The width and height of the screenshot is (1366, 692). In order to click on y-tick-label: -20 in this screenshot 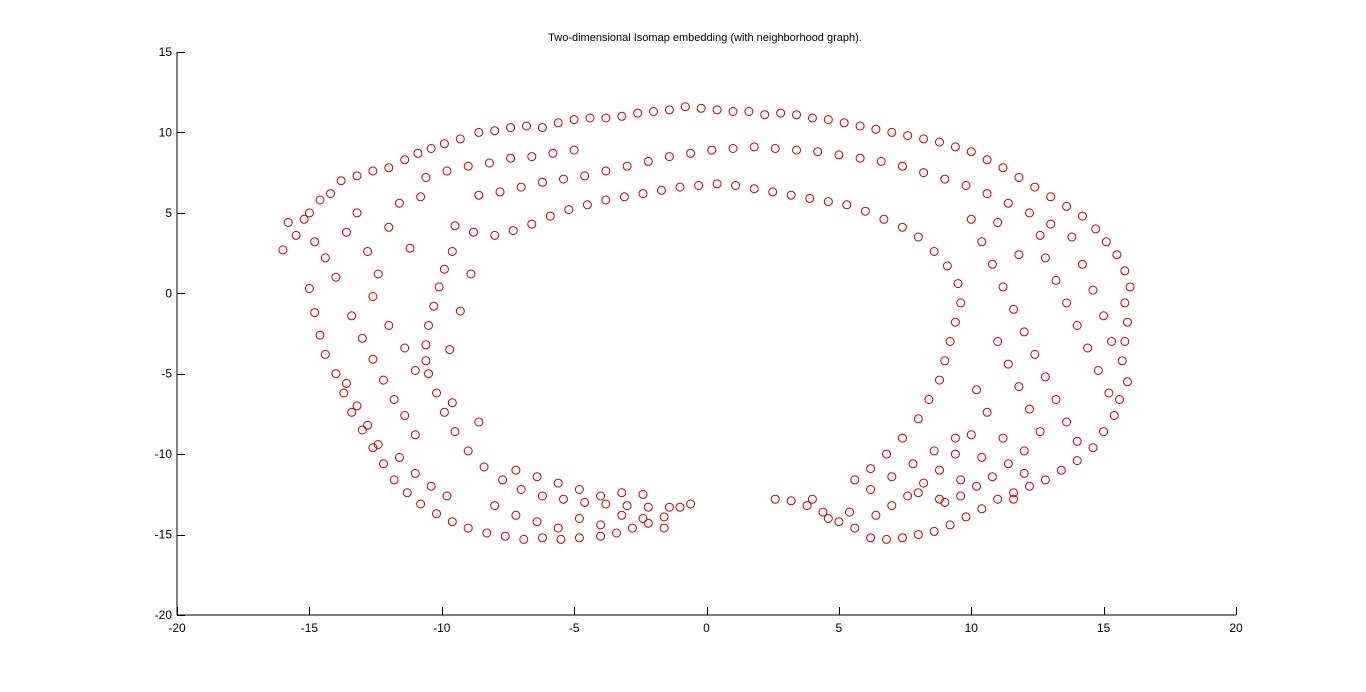, I will do `click(164, 615)`.